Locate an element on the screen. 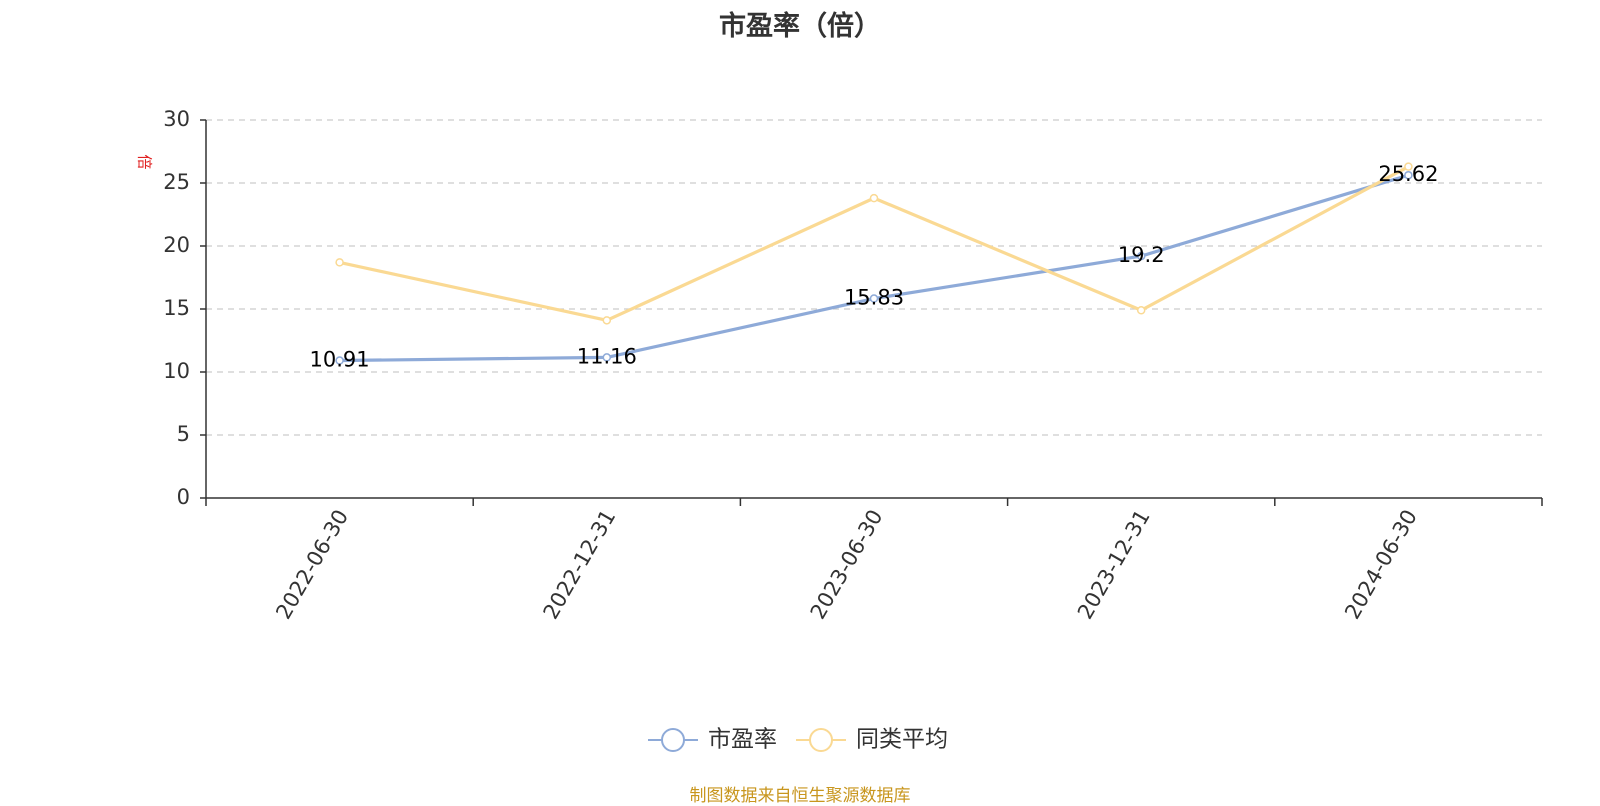 The image size is (1600, 806). y-tick-label: 15 is located at coordinates (176, 308).